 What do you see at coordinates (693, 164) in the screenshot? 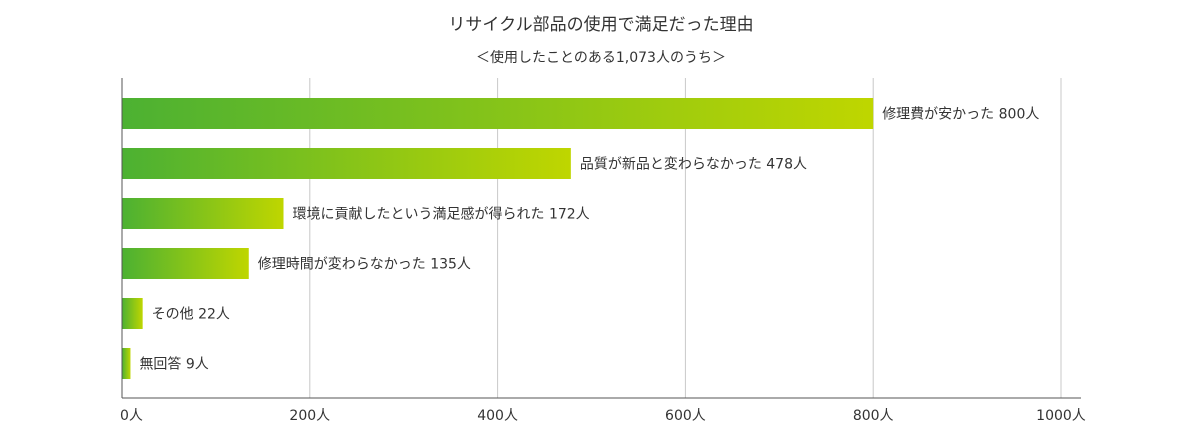
I see `bar-label: 品質が新品と変わらなかった 478人` at bounding box center [693, 164].